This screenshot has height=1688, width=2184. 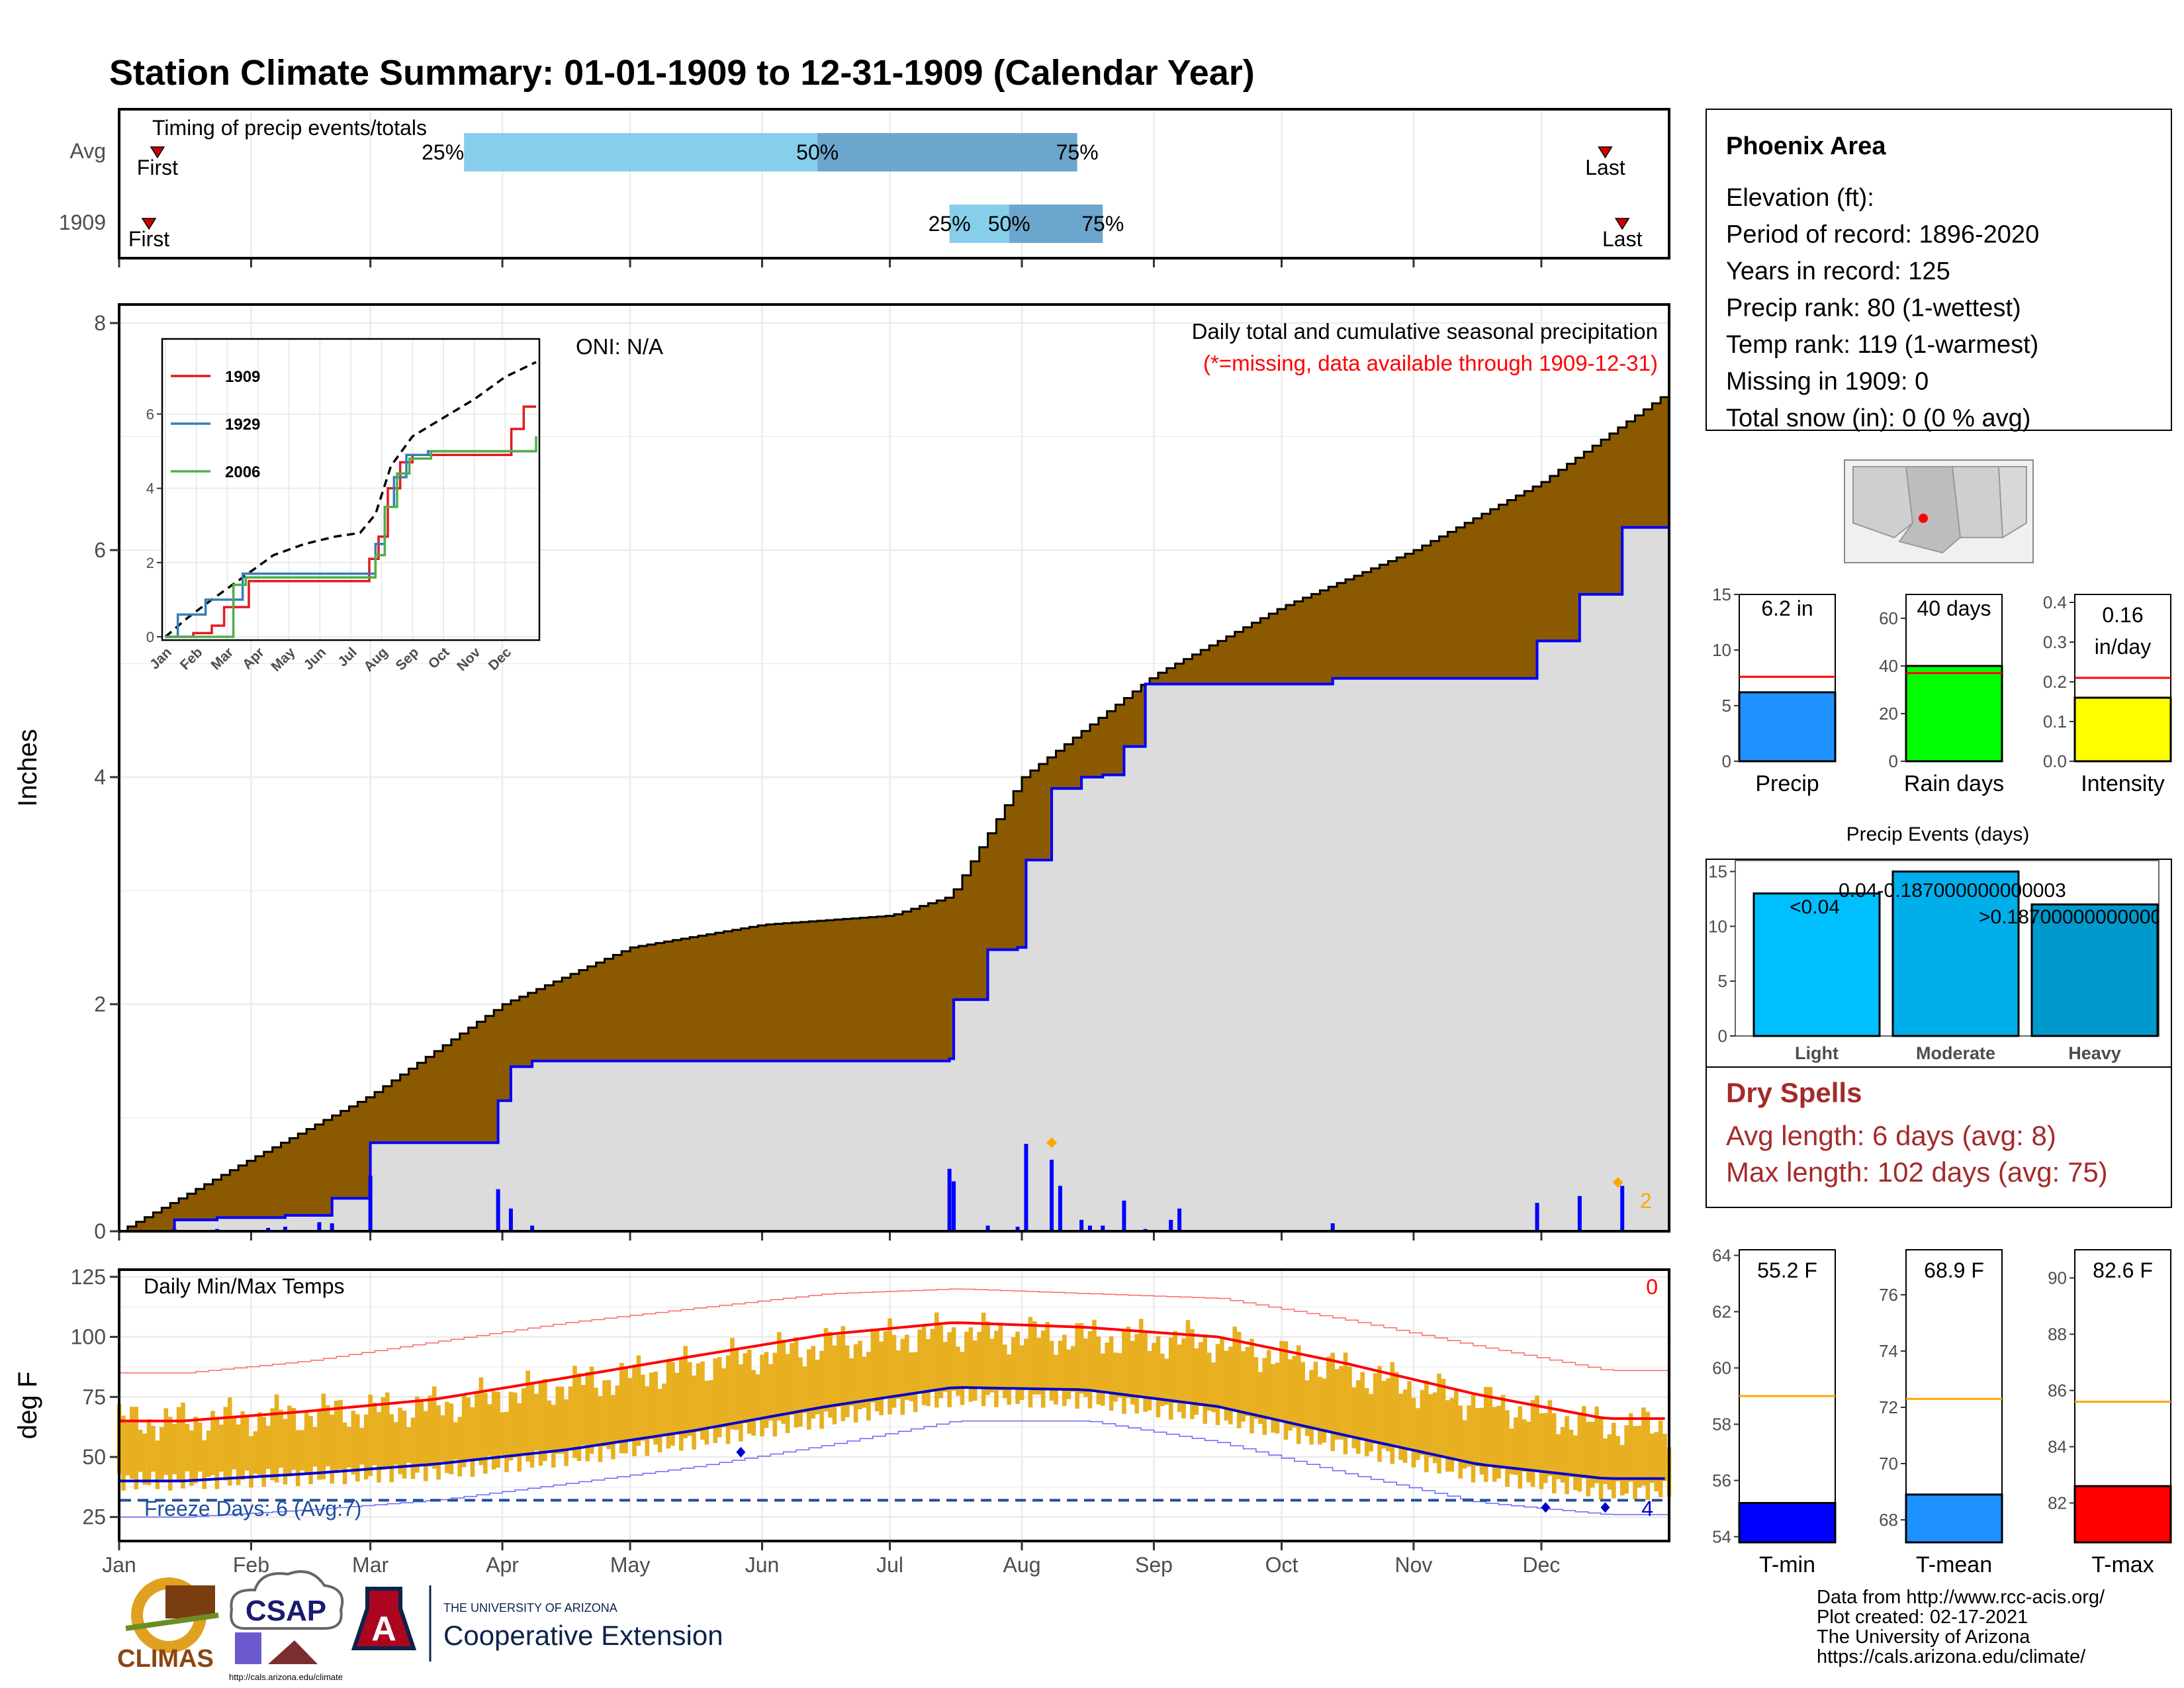 I want to click on mini-bar-value, so click(x=1787, y=727).